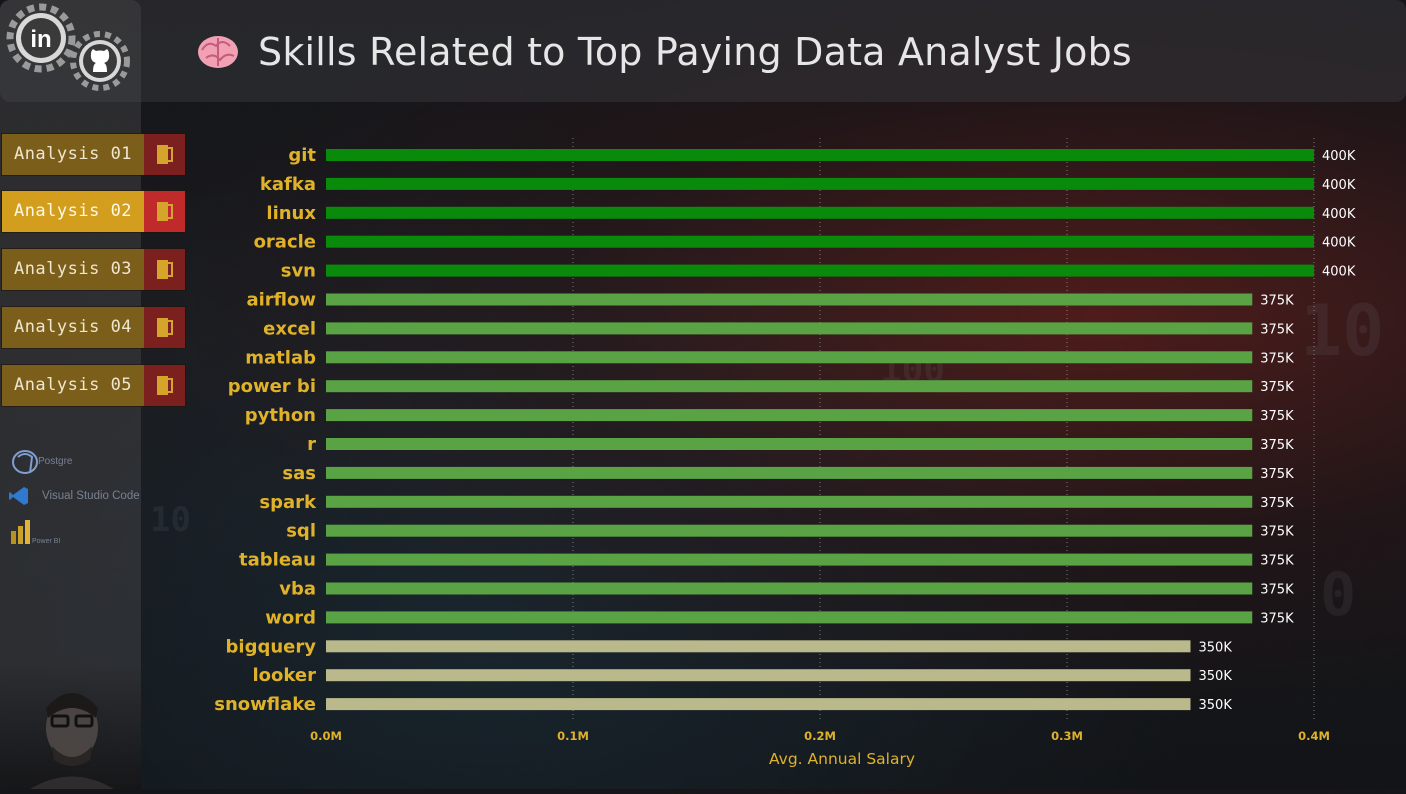  Describe the element at coordinates (100, 61) in the screenshot. I see `github-icon` at that location.